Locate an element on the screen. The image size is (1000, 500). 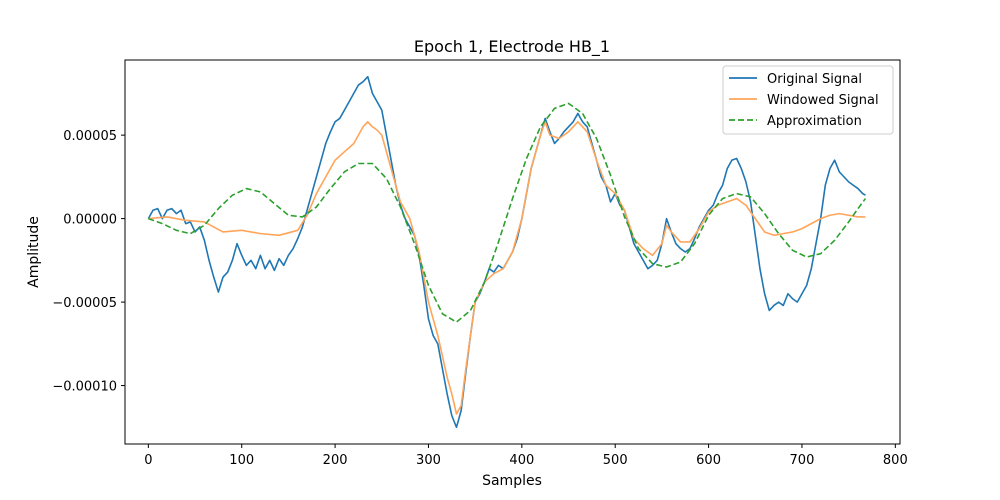
y-axis-label: Amplitude is located at coordinates (34, 252).